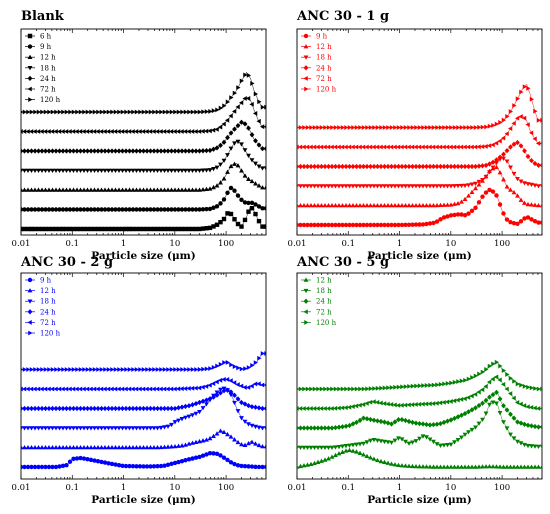 This screenshot has width=550, height=514. Describe the element at coordinates (324, 281) in the screenshot. I see `legend-label: 12 h` at that location.